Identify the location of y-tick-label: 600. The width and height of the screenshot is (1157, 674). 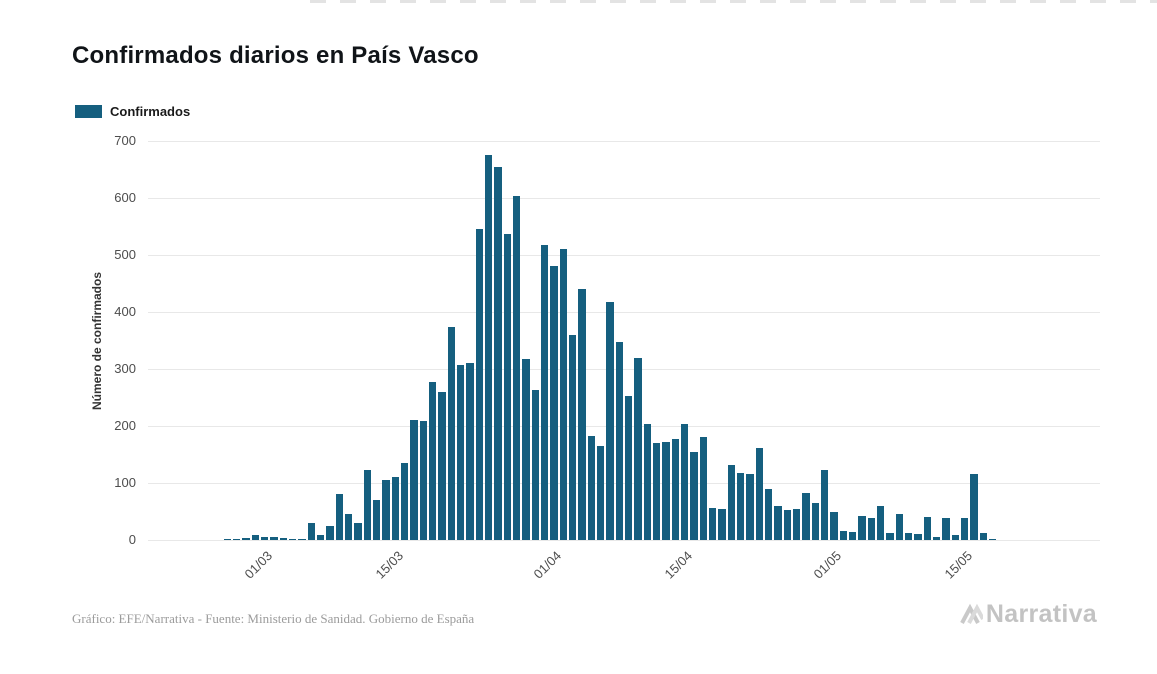
(125, 197).